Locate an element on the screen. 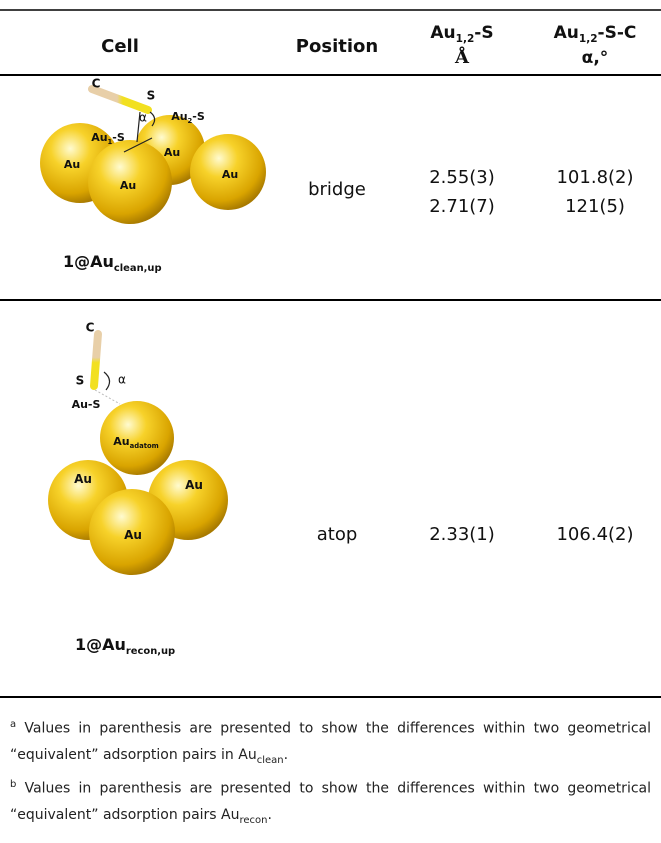 This screenshot has width=661, height=843. bond-label: Au-S is located at coordinates (86, 404).